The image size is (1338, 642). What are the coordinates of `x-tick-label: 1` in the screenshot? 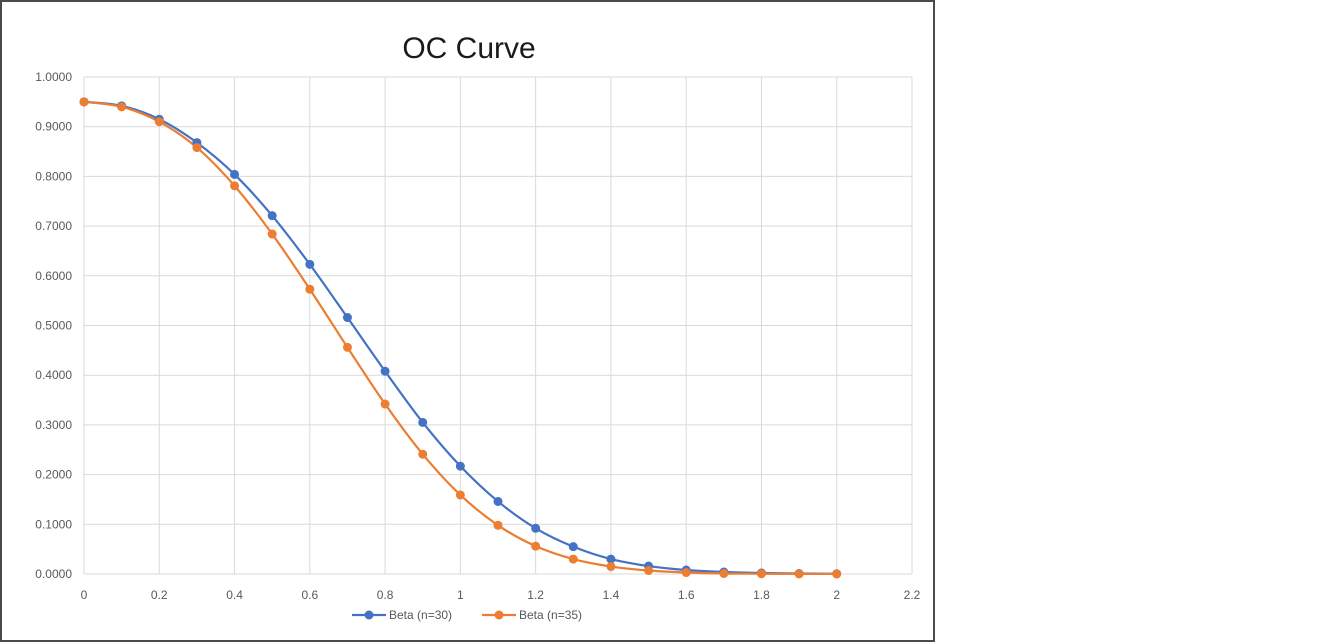 It's located at (460, 595).